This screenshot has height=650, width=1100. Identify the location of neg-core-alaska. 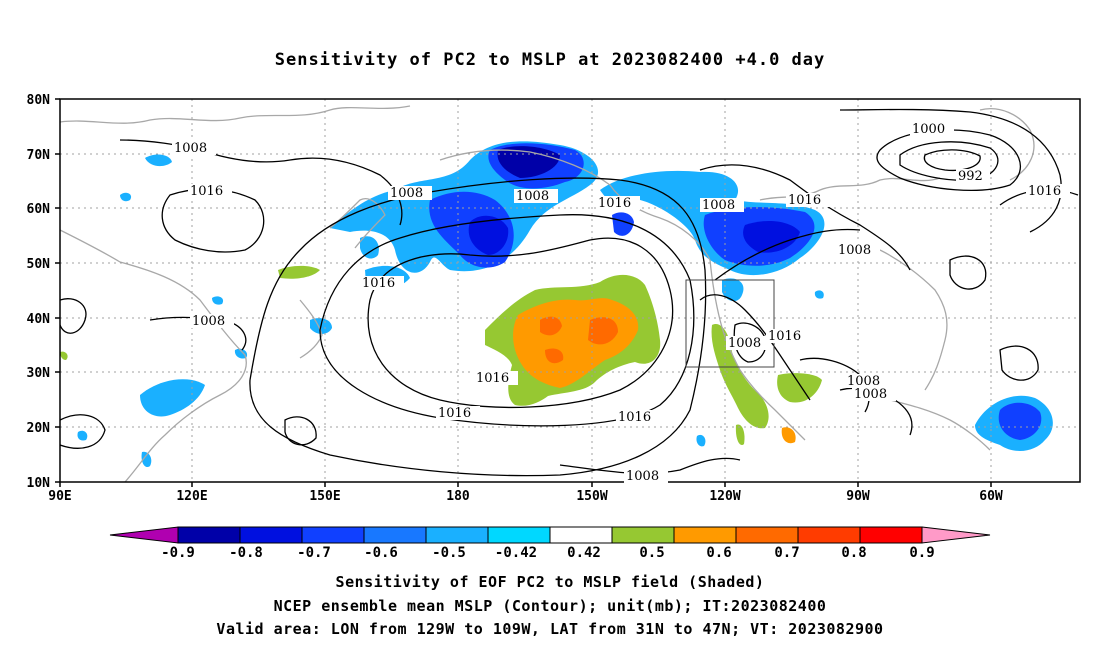
(623, 224).